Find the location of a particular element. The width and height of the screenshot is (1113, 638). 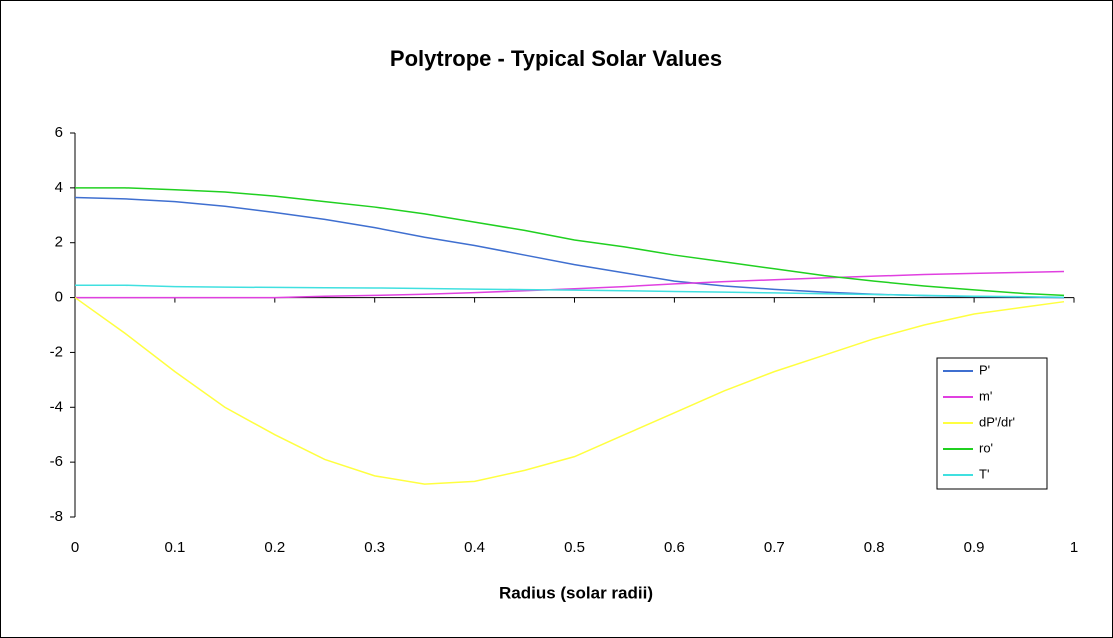

x-tick-label: 1 is located at coordinates (1074, 547).